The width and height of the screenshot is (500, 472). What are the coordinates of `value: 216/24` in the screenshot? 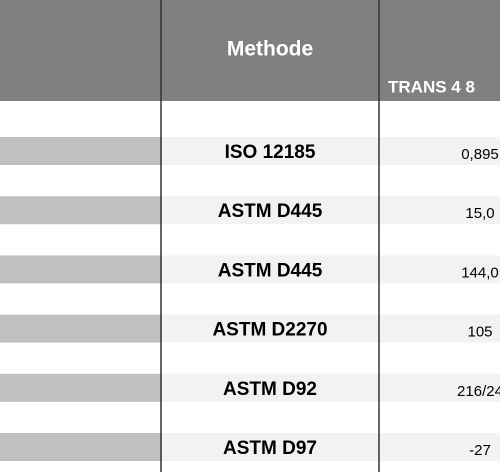 It's located at (478, 391).